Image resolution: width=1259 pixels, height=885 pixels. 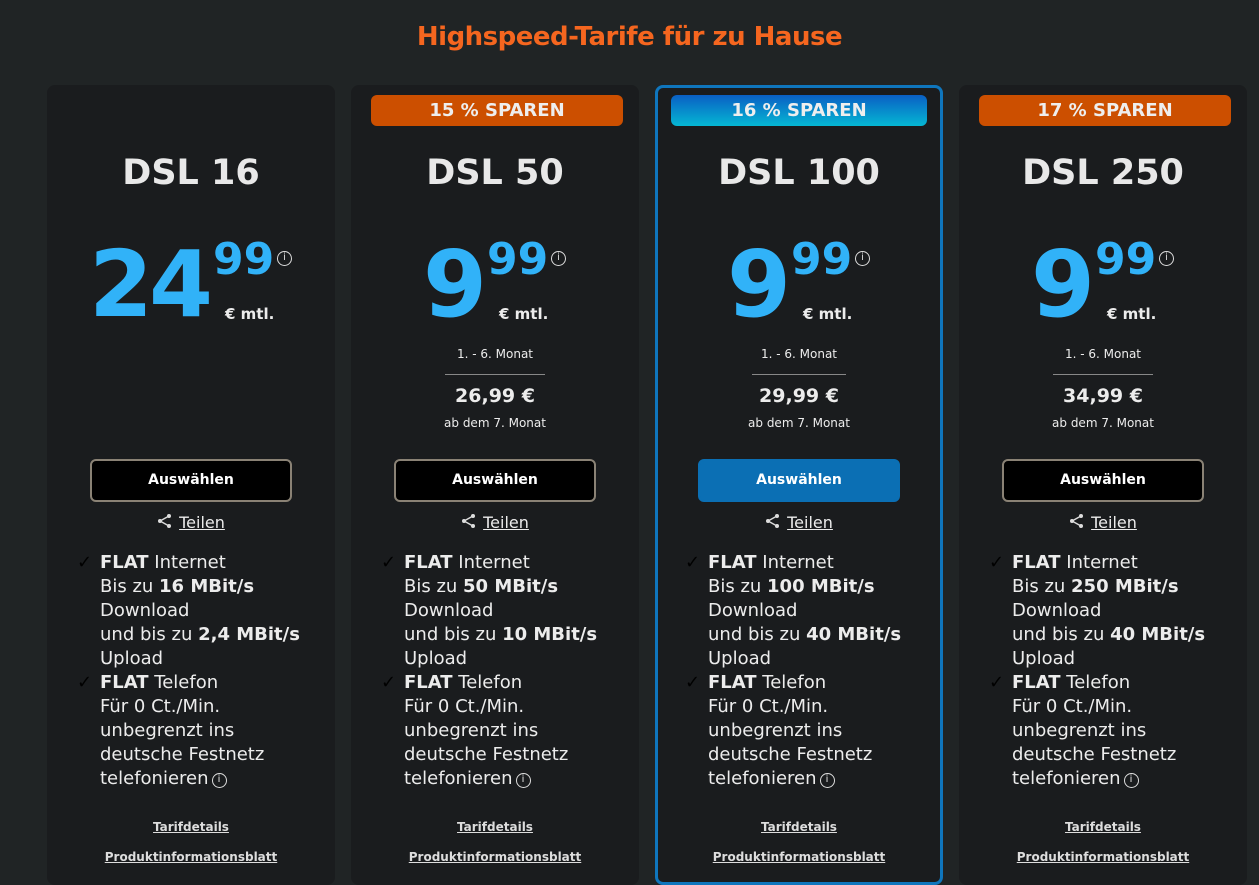 What do you see at coordinates (799, 396) in the screenshot?
I see `regular-price: 29,99 €` at bounding box center [799, 396].